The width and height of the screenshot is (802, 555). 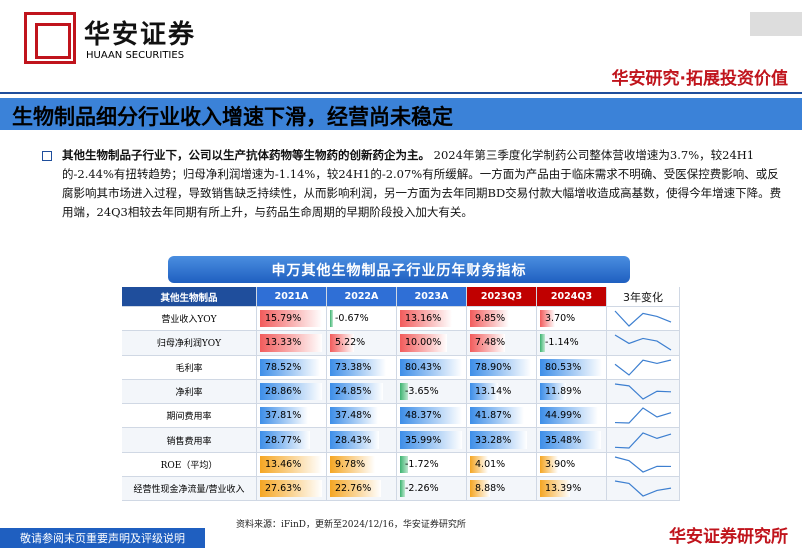 I want to click on data-cell: 48.37%, so click(x=432, y=416).